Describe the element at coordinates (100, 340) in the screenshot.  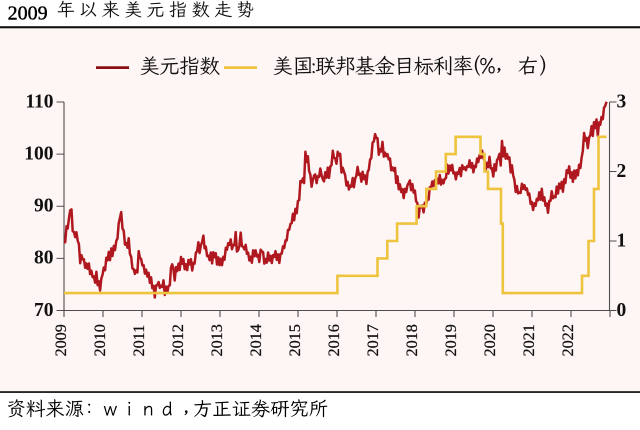
I see `svg-text: 2010` at that location.